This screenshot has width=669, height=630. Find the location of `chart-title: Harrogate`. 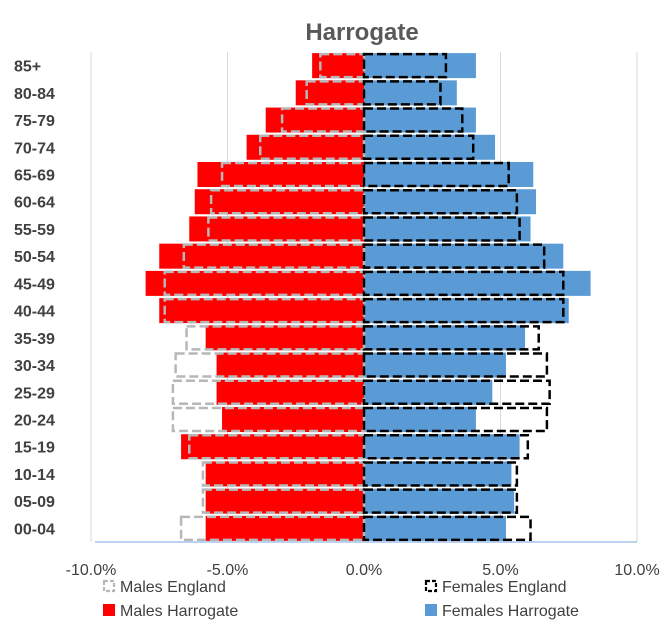

chart-title: Harrogate is located at coordinates (361, 32).